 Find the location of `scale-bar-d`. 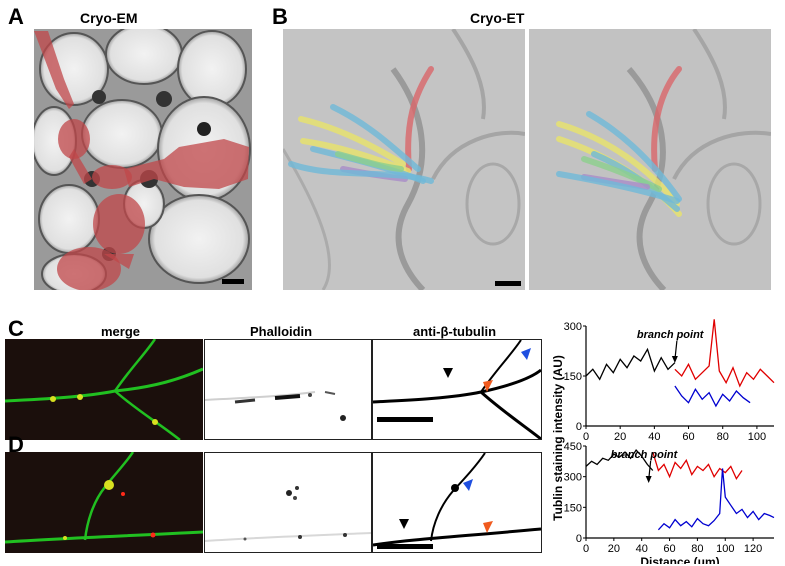

scale-bar-d is located at coordinates (405, 546).